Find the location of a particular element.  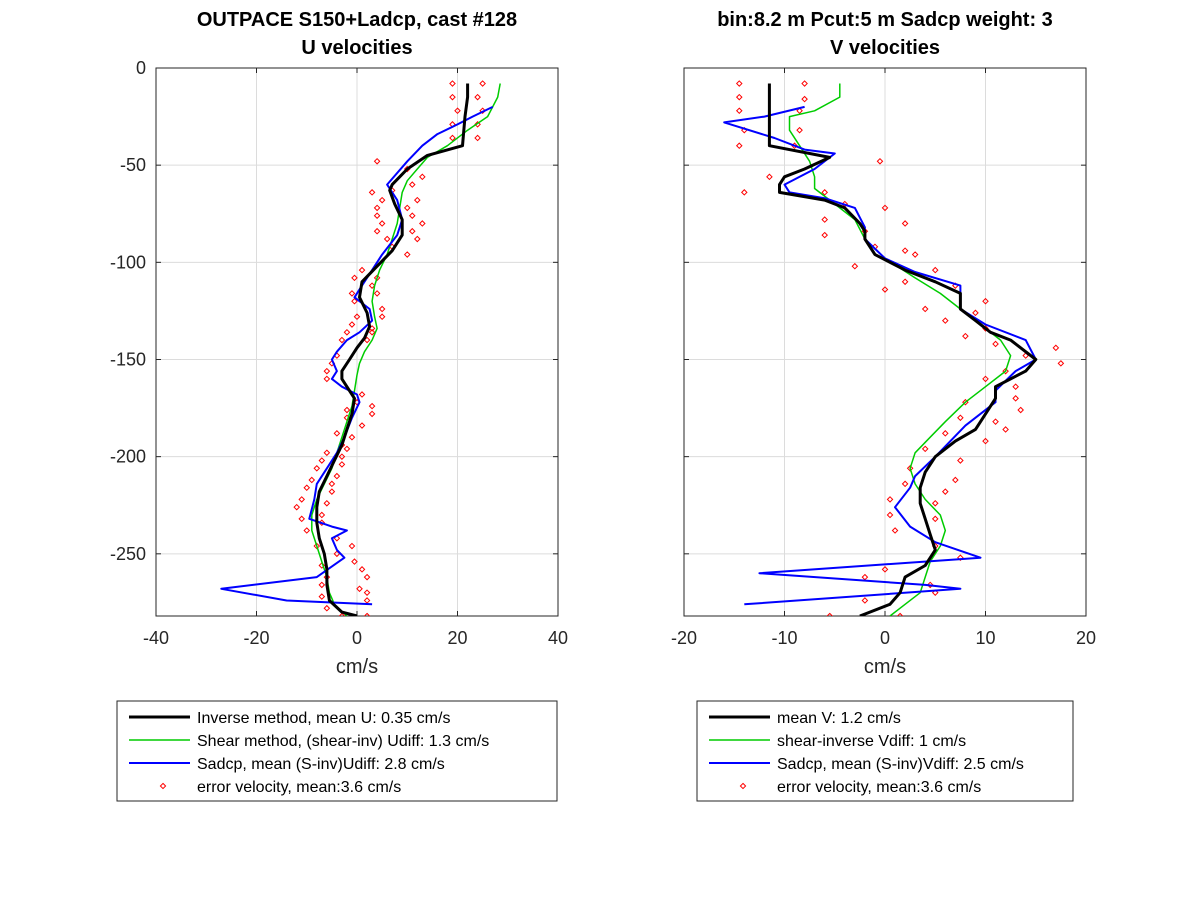

v-legend-label: Sadcp, mean (S-inv)Vdiff: 2.5 cm/s is located at coordinates (900, 764).